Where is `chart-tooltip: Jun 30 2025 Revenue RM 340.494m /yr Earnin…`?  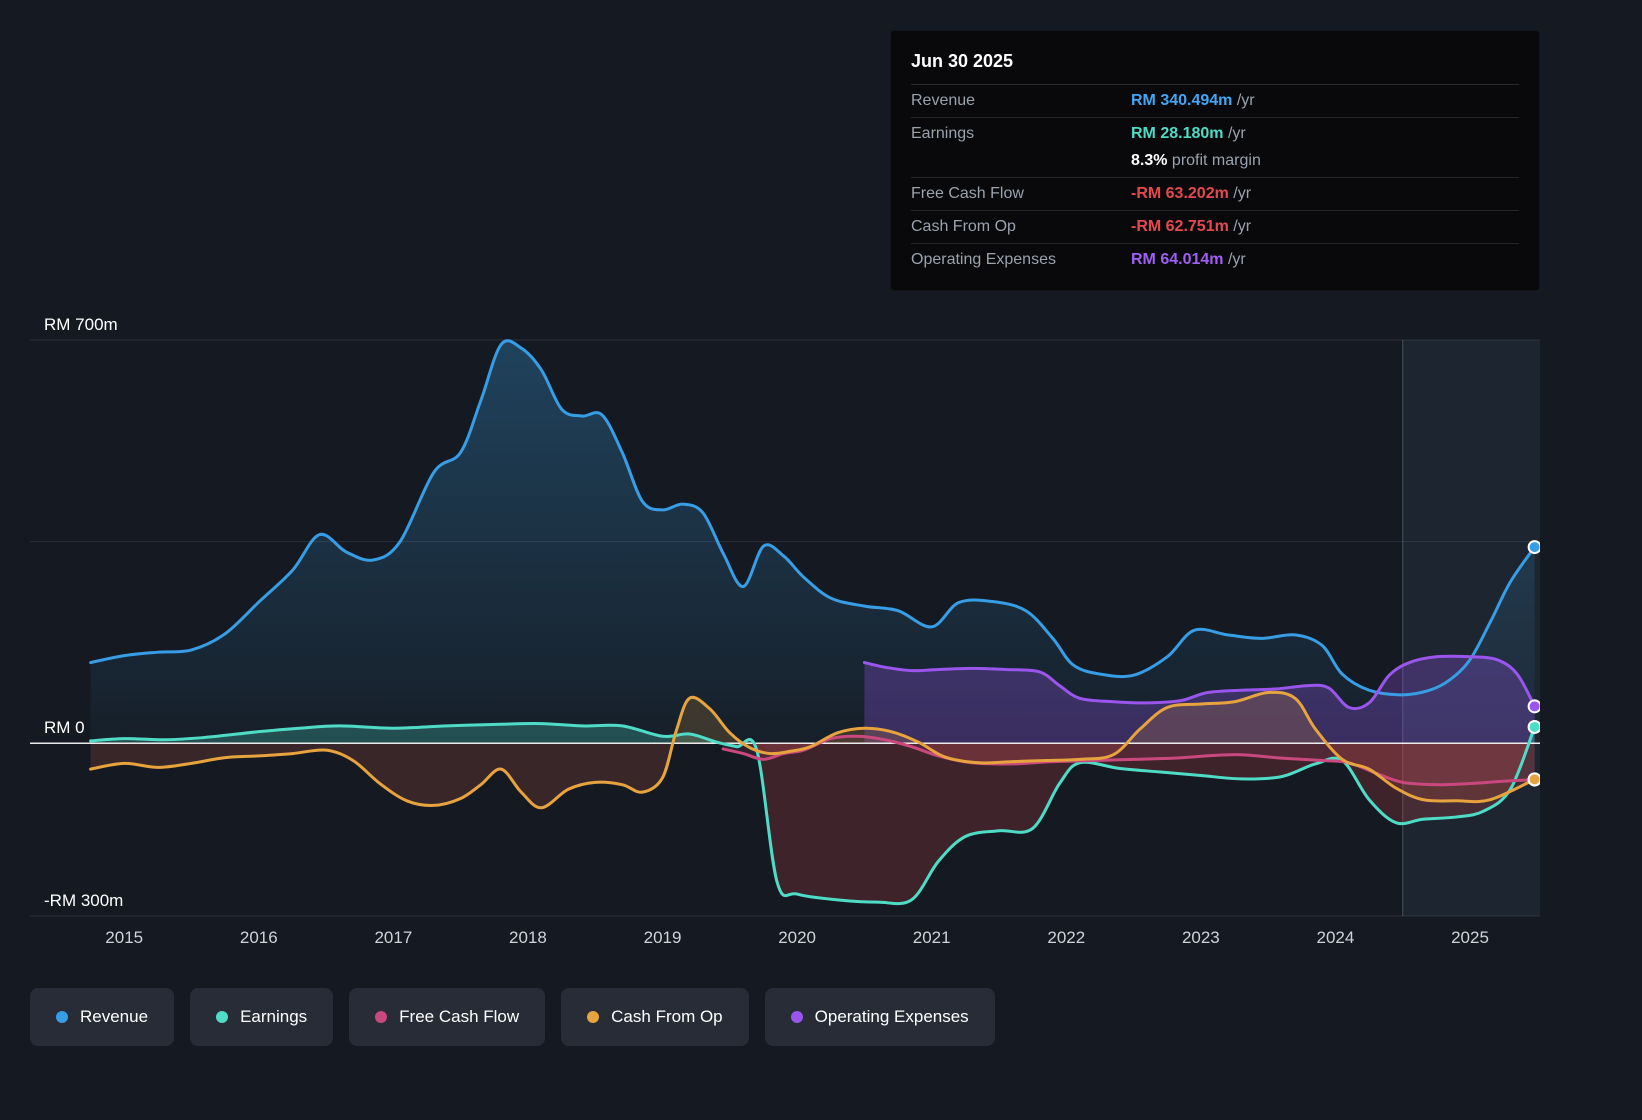 chart-tooltip: Jun 30 2025 Revenue RM 340.494m /yr Earnin… is located at coordinates (1215, 160).